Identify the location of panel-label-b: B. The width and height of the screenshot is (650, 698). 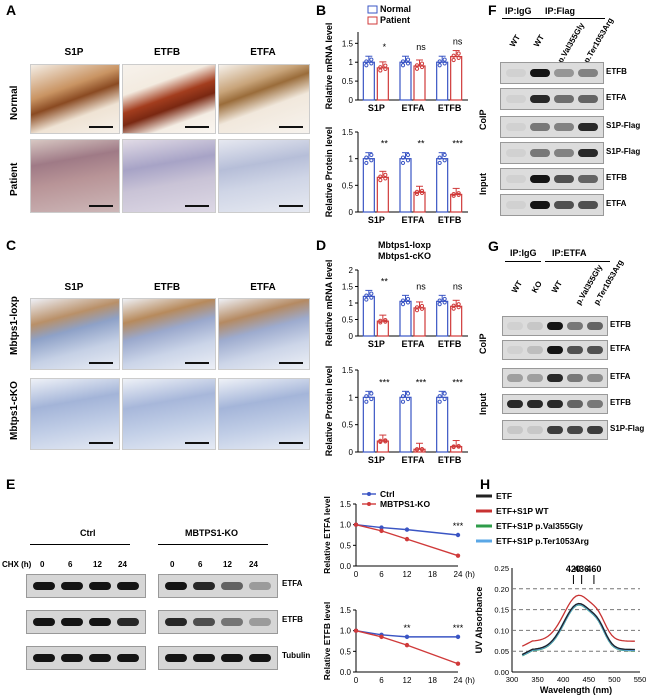
(321, 10).